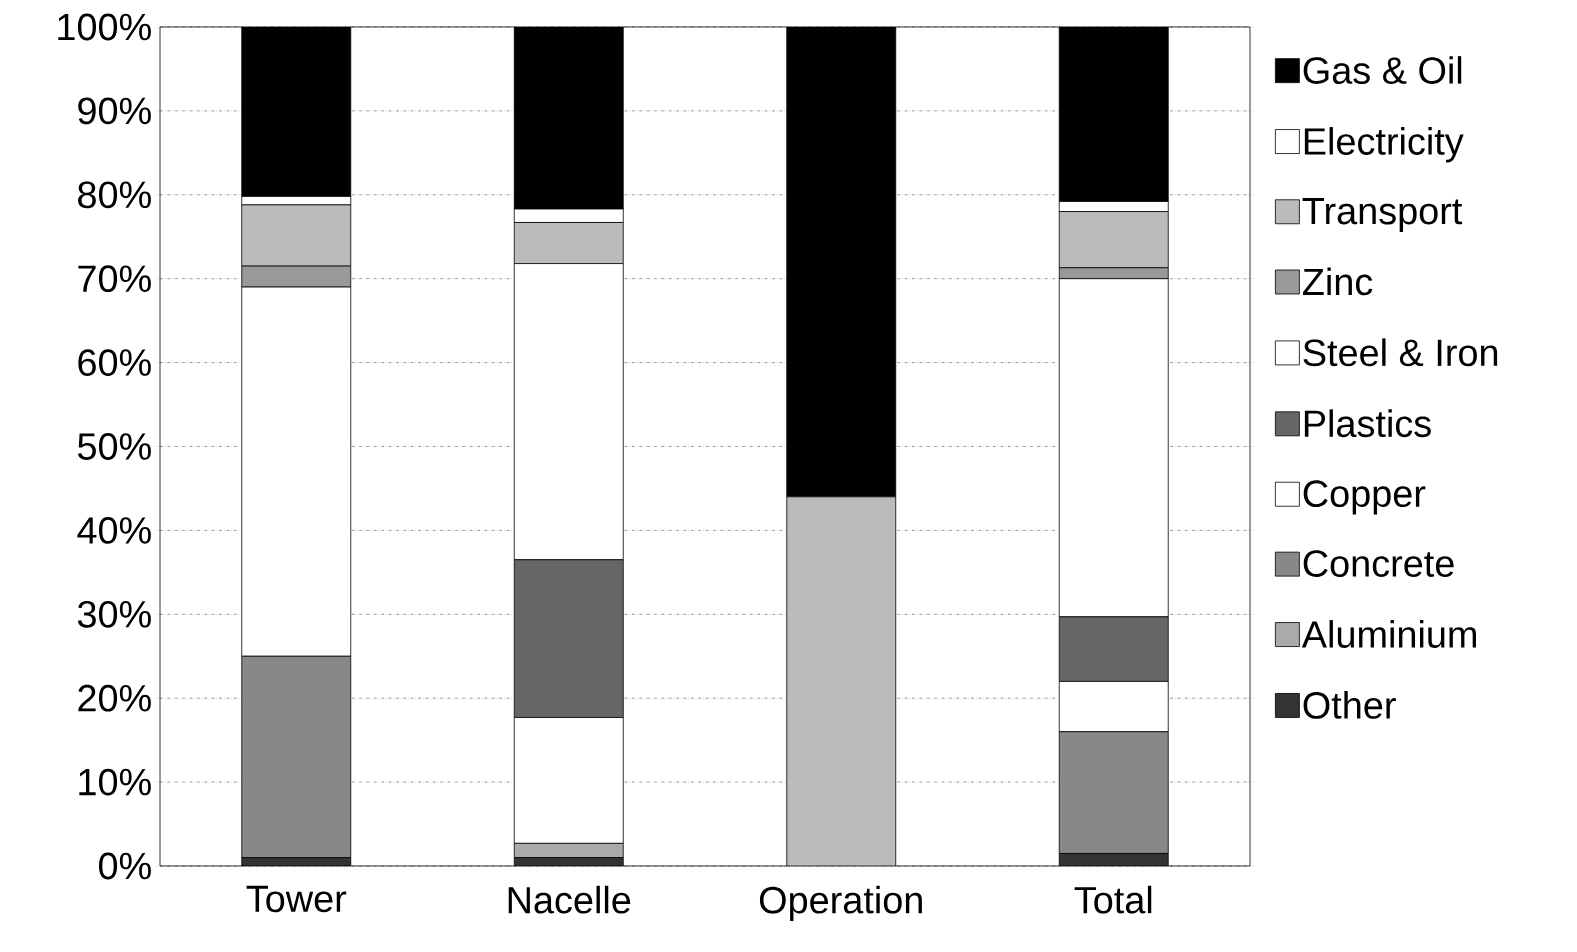  Describe the element at coordinates (114, 362) in the screenshot. I see `y-tick-label: 60%` at that location.